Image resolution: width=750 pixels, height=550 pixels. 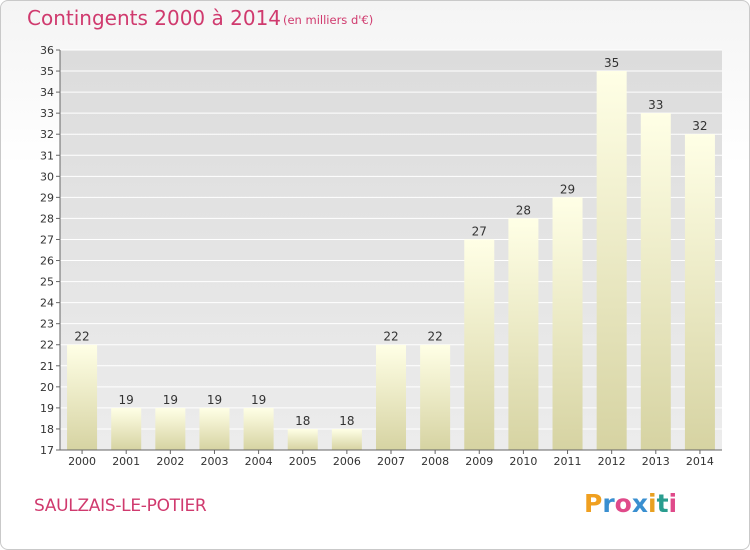 What do you see at coordinates (623, 503) in the screenshot?
I see `logo-letter: o` at bounding box center [623, 503].